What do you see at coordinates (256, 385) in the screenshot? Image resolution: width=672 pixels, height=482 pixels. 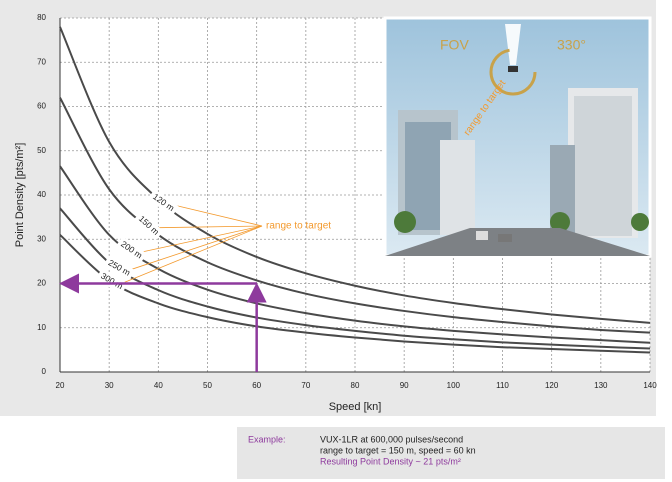 I see `x-tick-label: 60` at bounding box center [256, 385].